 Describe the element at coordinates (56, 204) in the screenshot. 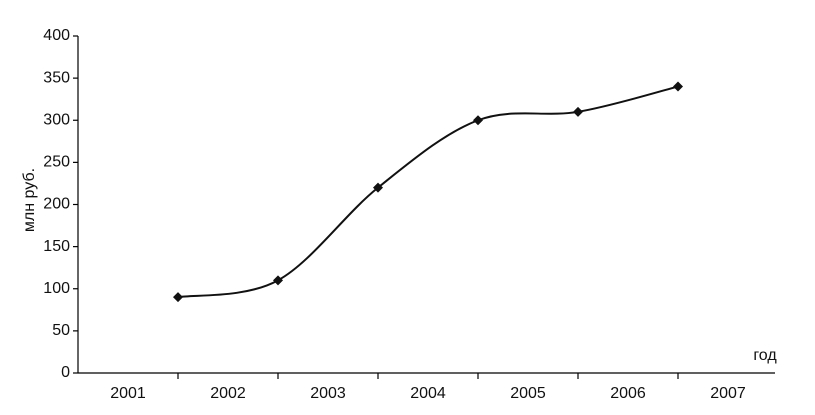

I see `y-tick-label: 200` at that location.